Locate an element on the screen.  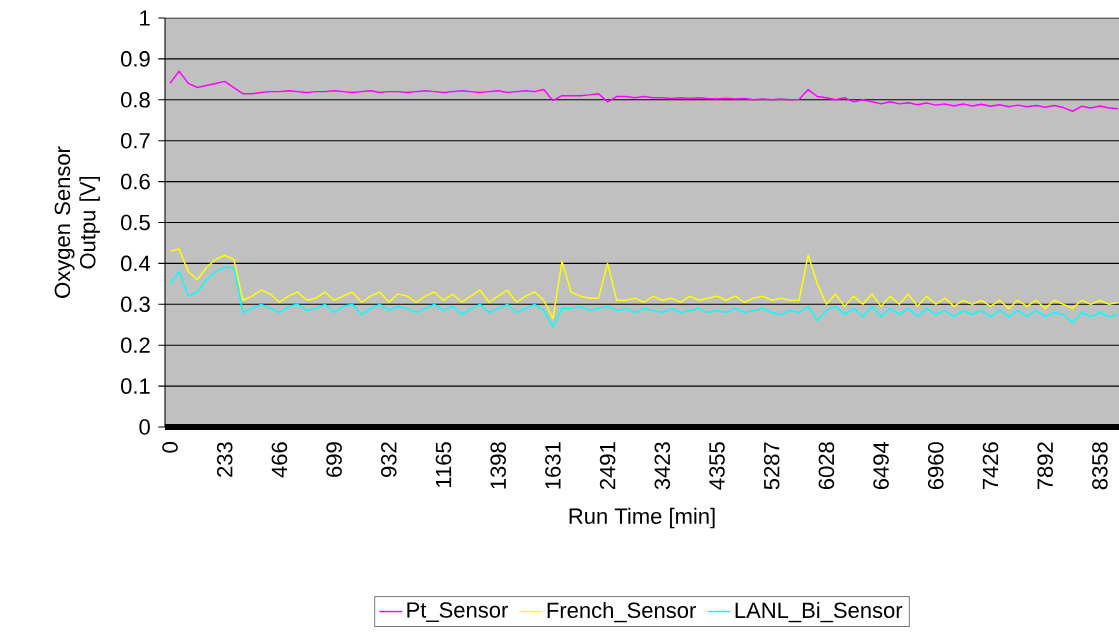
y-tick-label: 0 is located at coordinates (144, 427).